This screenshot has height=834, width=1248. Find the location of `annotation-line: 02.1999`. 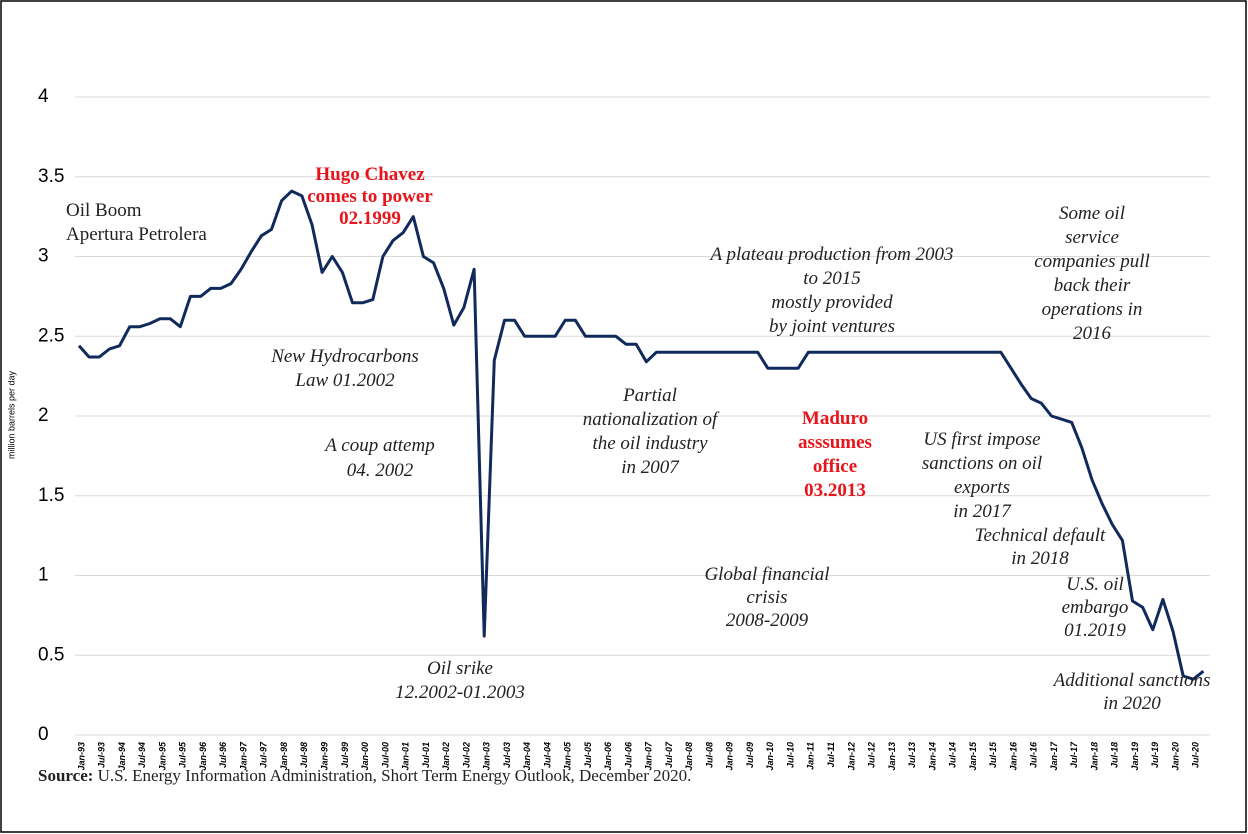

annotation-line: 02.1999 is located at coordinates (370, 218).